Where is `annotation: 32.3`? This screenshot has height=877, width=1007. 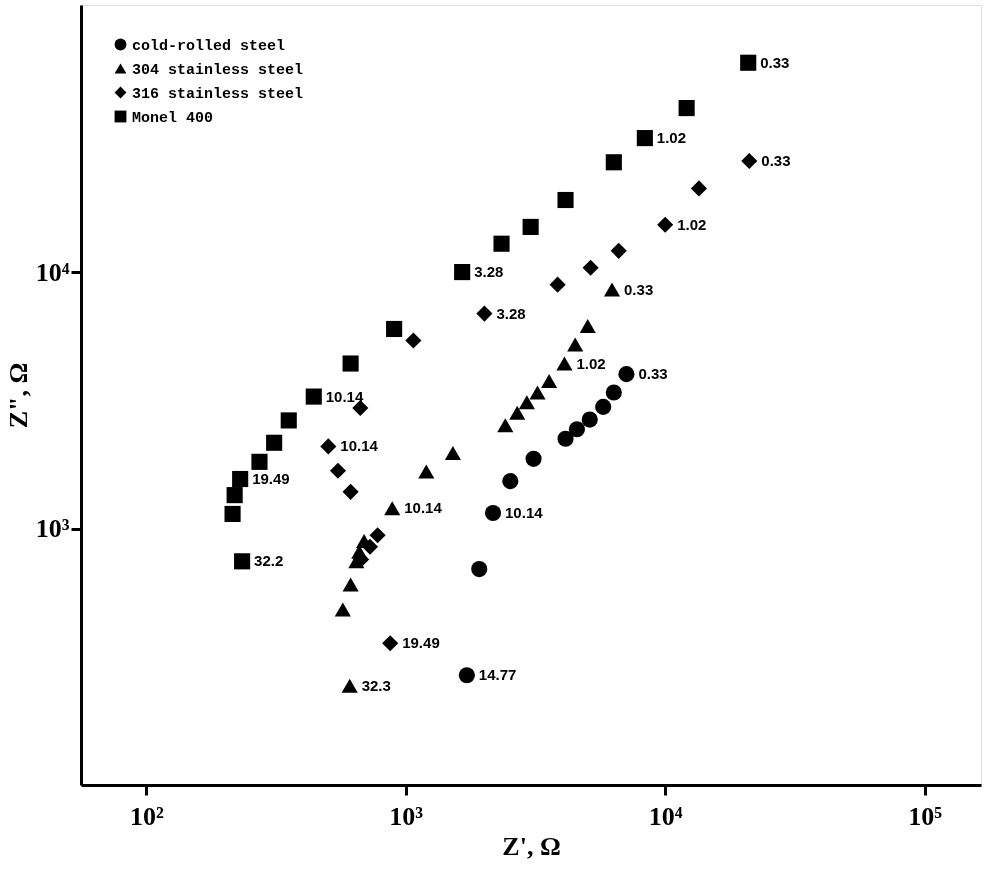
annotation: 32.3 is located at coordinates (376, 685).